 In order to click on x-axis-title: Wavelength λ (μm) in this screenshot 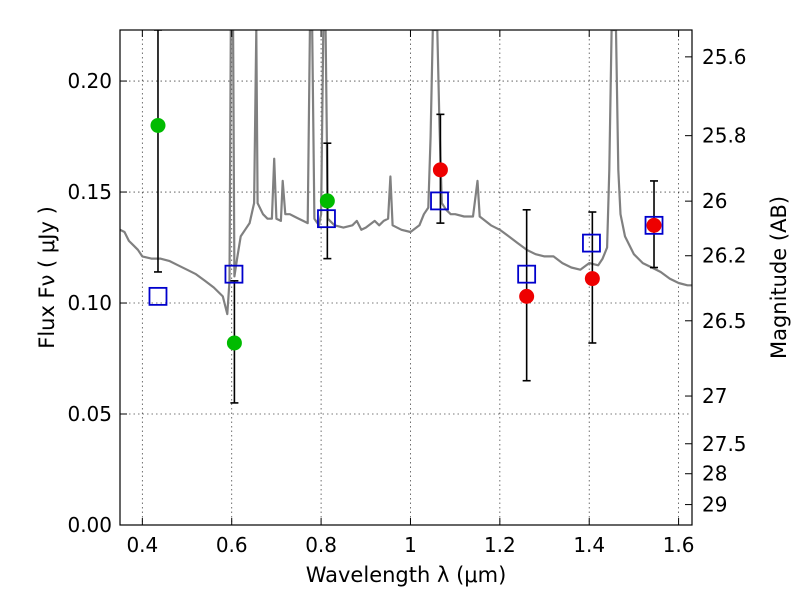, I will do `click(406, 575)`.